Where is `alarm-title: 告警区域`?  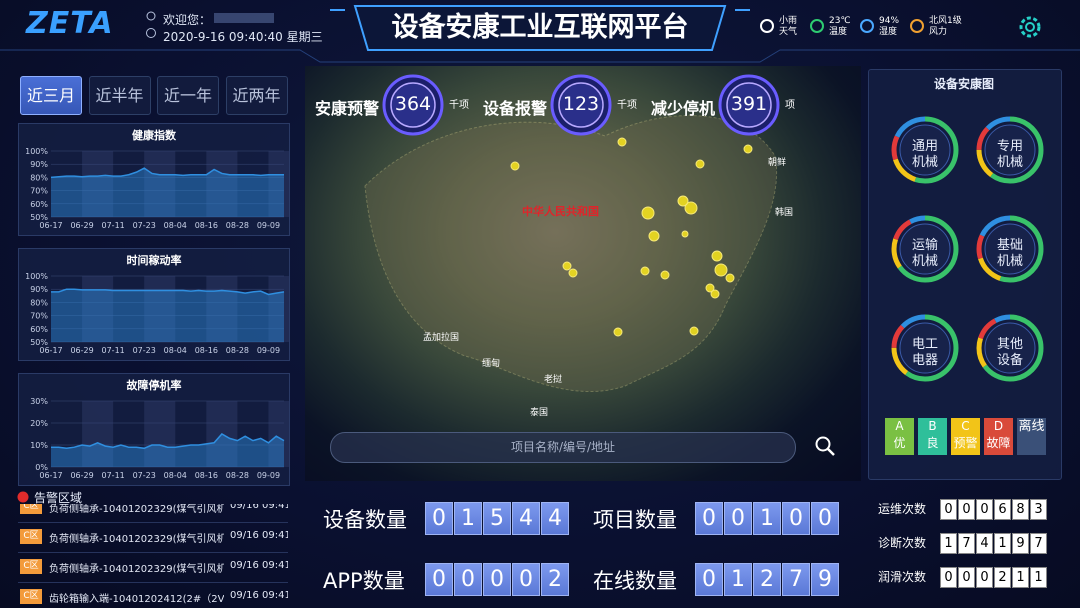 alarm-title: 告警区域 is located at coordinates (58, 498).